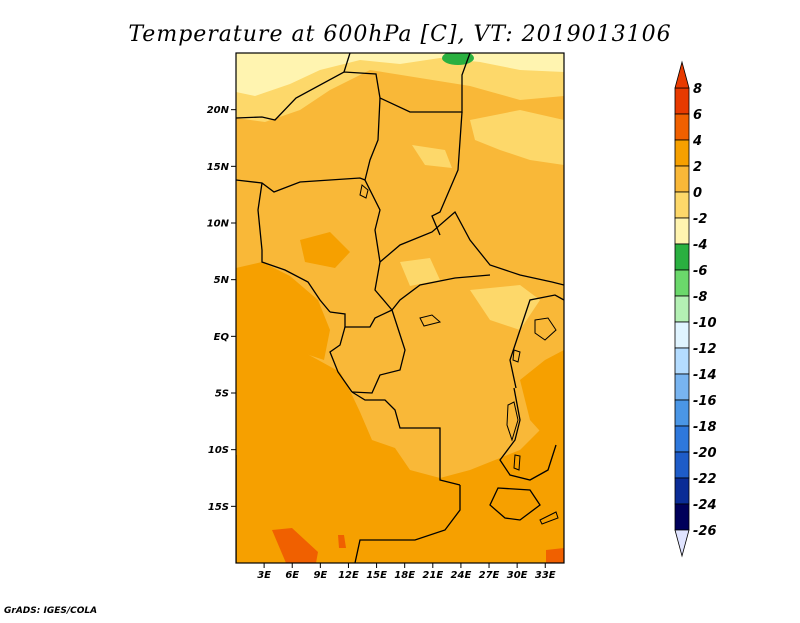 Image resolution: width=800 pixels, height=623 pixels. I want to click on colorbar-level-label: -8, so click(700, 297).